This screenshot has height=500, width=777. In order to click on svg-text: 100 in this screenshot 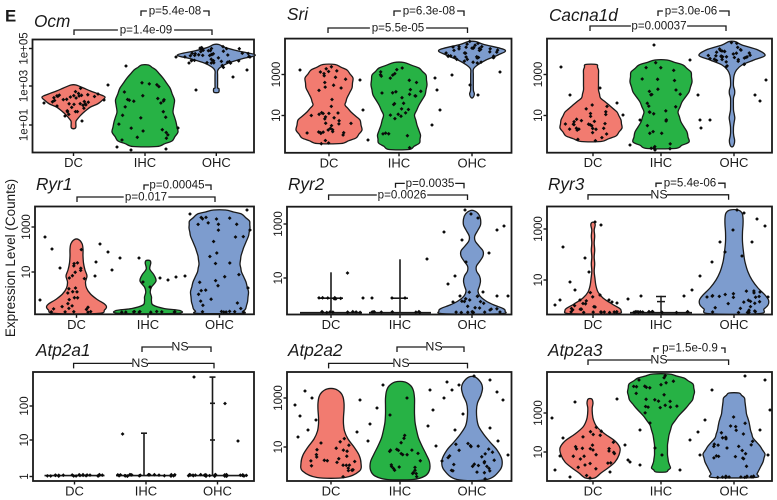, I will do `click(25, 405)`.